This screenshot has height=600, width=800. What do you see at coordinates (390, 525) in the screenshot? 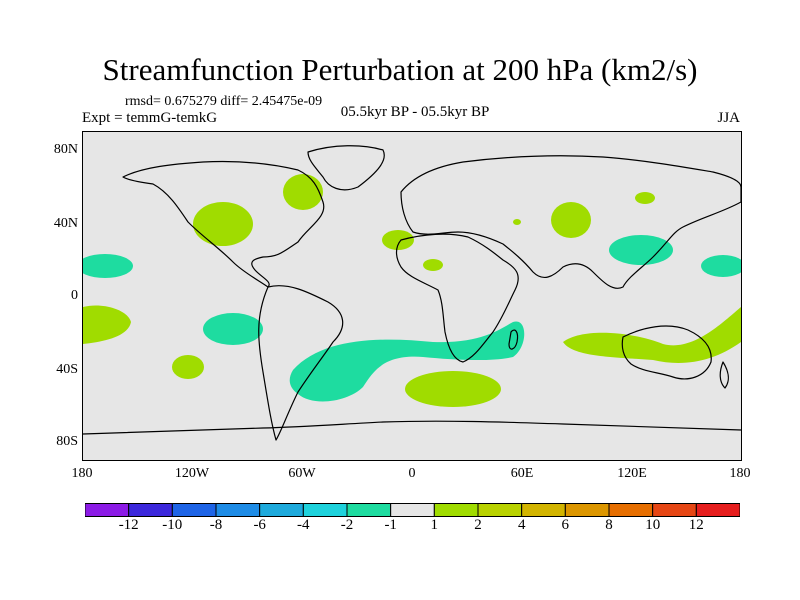
I see `colorbar-label: -1` at bounding box center [390, 525].